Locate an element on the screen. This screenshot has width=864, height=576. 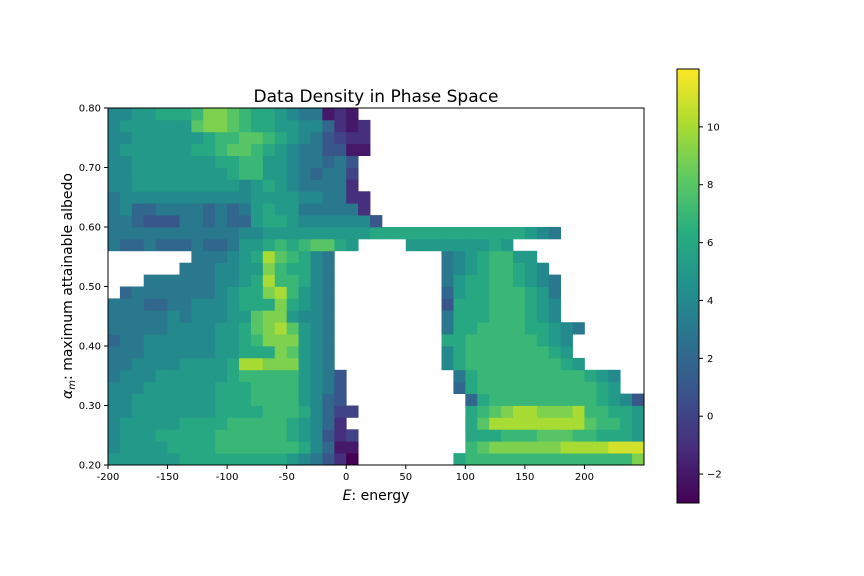
y-tick-label: 0.20 is located at coordinates (90, 466).